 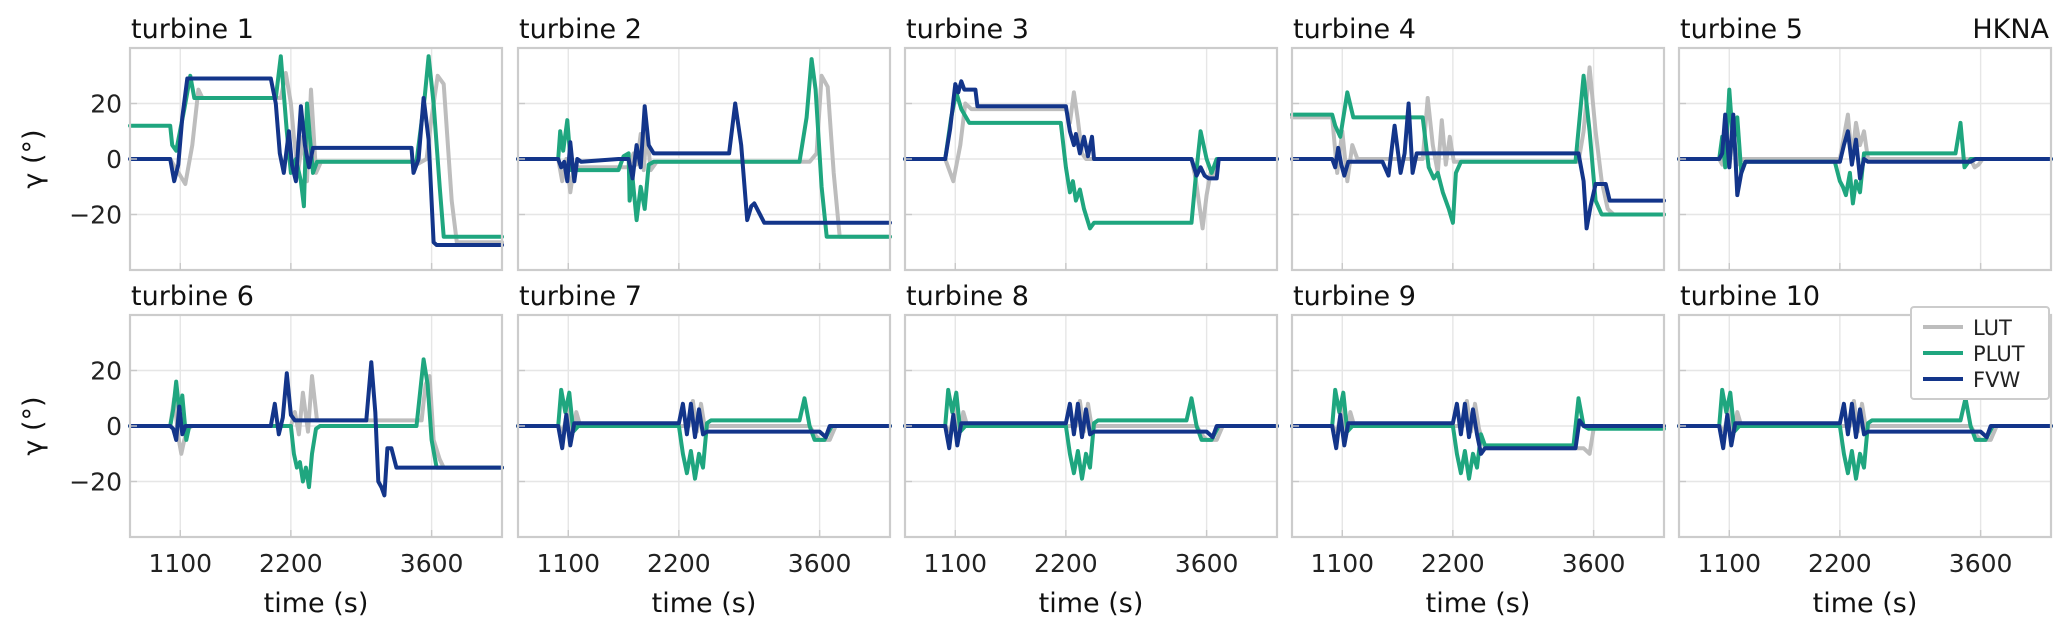 I want to click on panel-turbine-7: turbine 7 1100 2200 3600 time (s), so click(x=704, y=450).